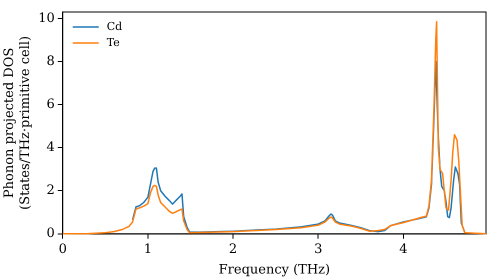  What do you see at coordinates (50, 190) in the screenshot?
I see `y-tick-label: 2` at bounding box center [50, 190].